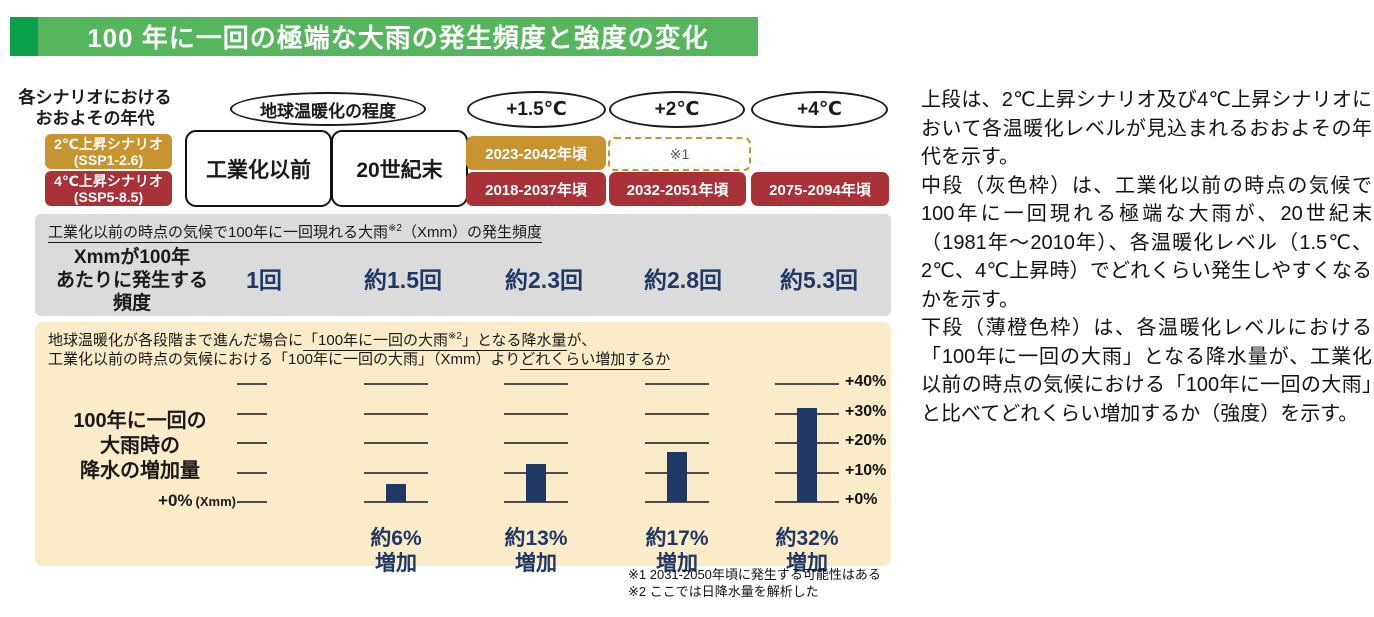 This screenshot has width=1374, height=617. I want to click on scenario-legend-heading: 各シナリオにおける おおよその年代, so click(95, 108).